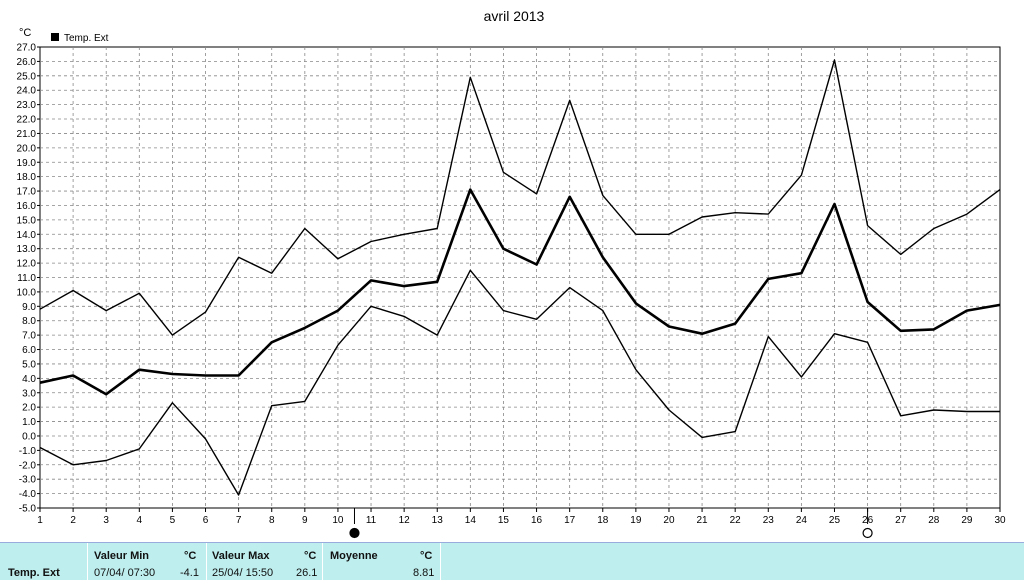 The width and height of the screenshot is (1024, 581). What do you see at coordinates (29, 307) in the screenshot?
I see `y-tick-label: 9.0` at bounding box center [29, 307].